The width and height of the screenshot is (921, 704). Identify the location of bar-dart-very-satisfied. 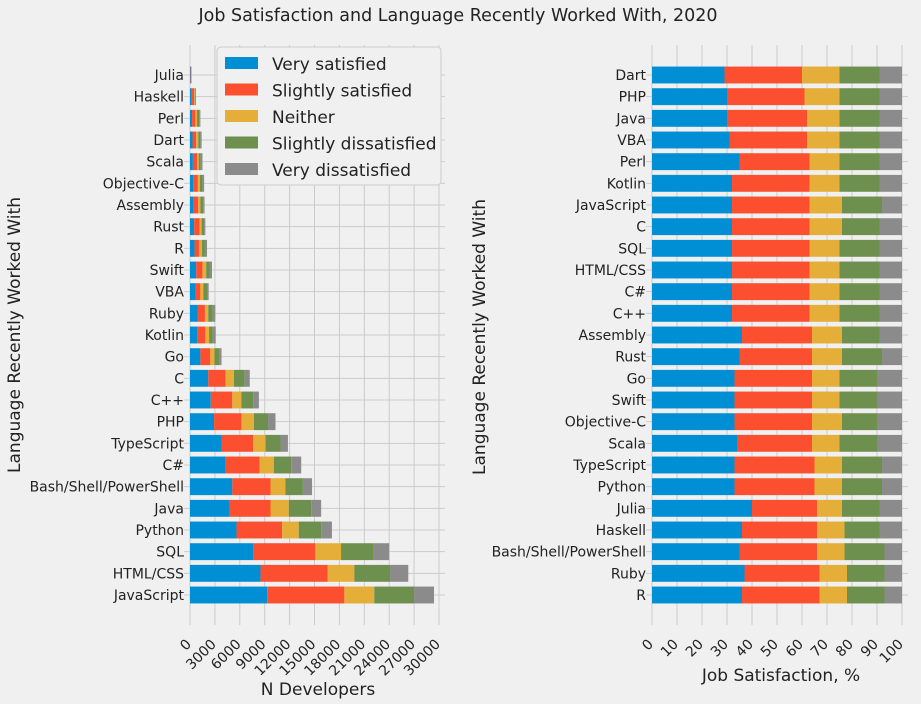
(688, 75).